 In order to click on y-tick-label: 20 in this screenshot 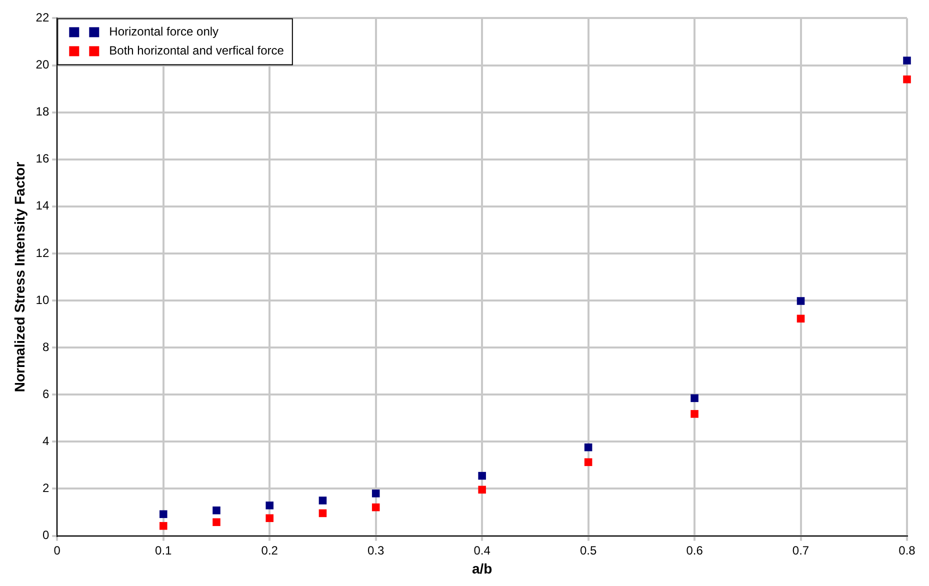, I will do `click(43, 65)`.